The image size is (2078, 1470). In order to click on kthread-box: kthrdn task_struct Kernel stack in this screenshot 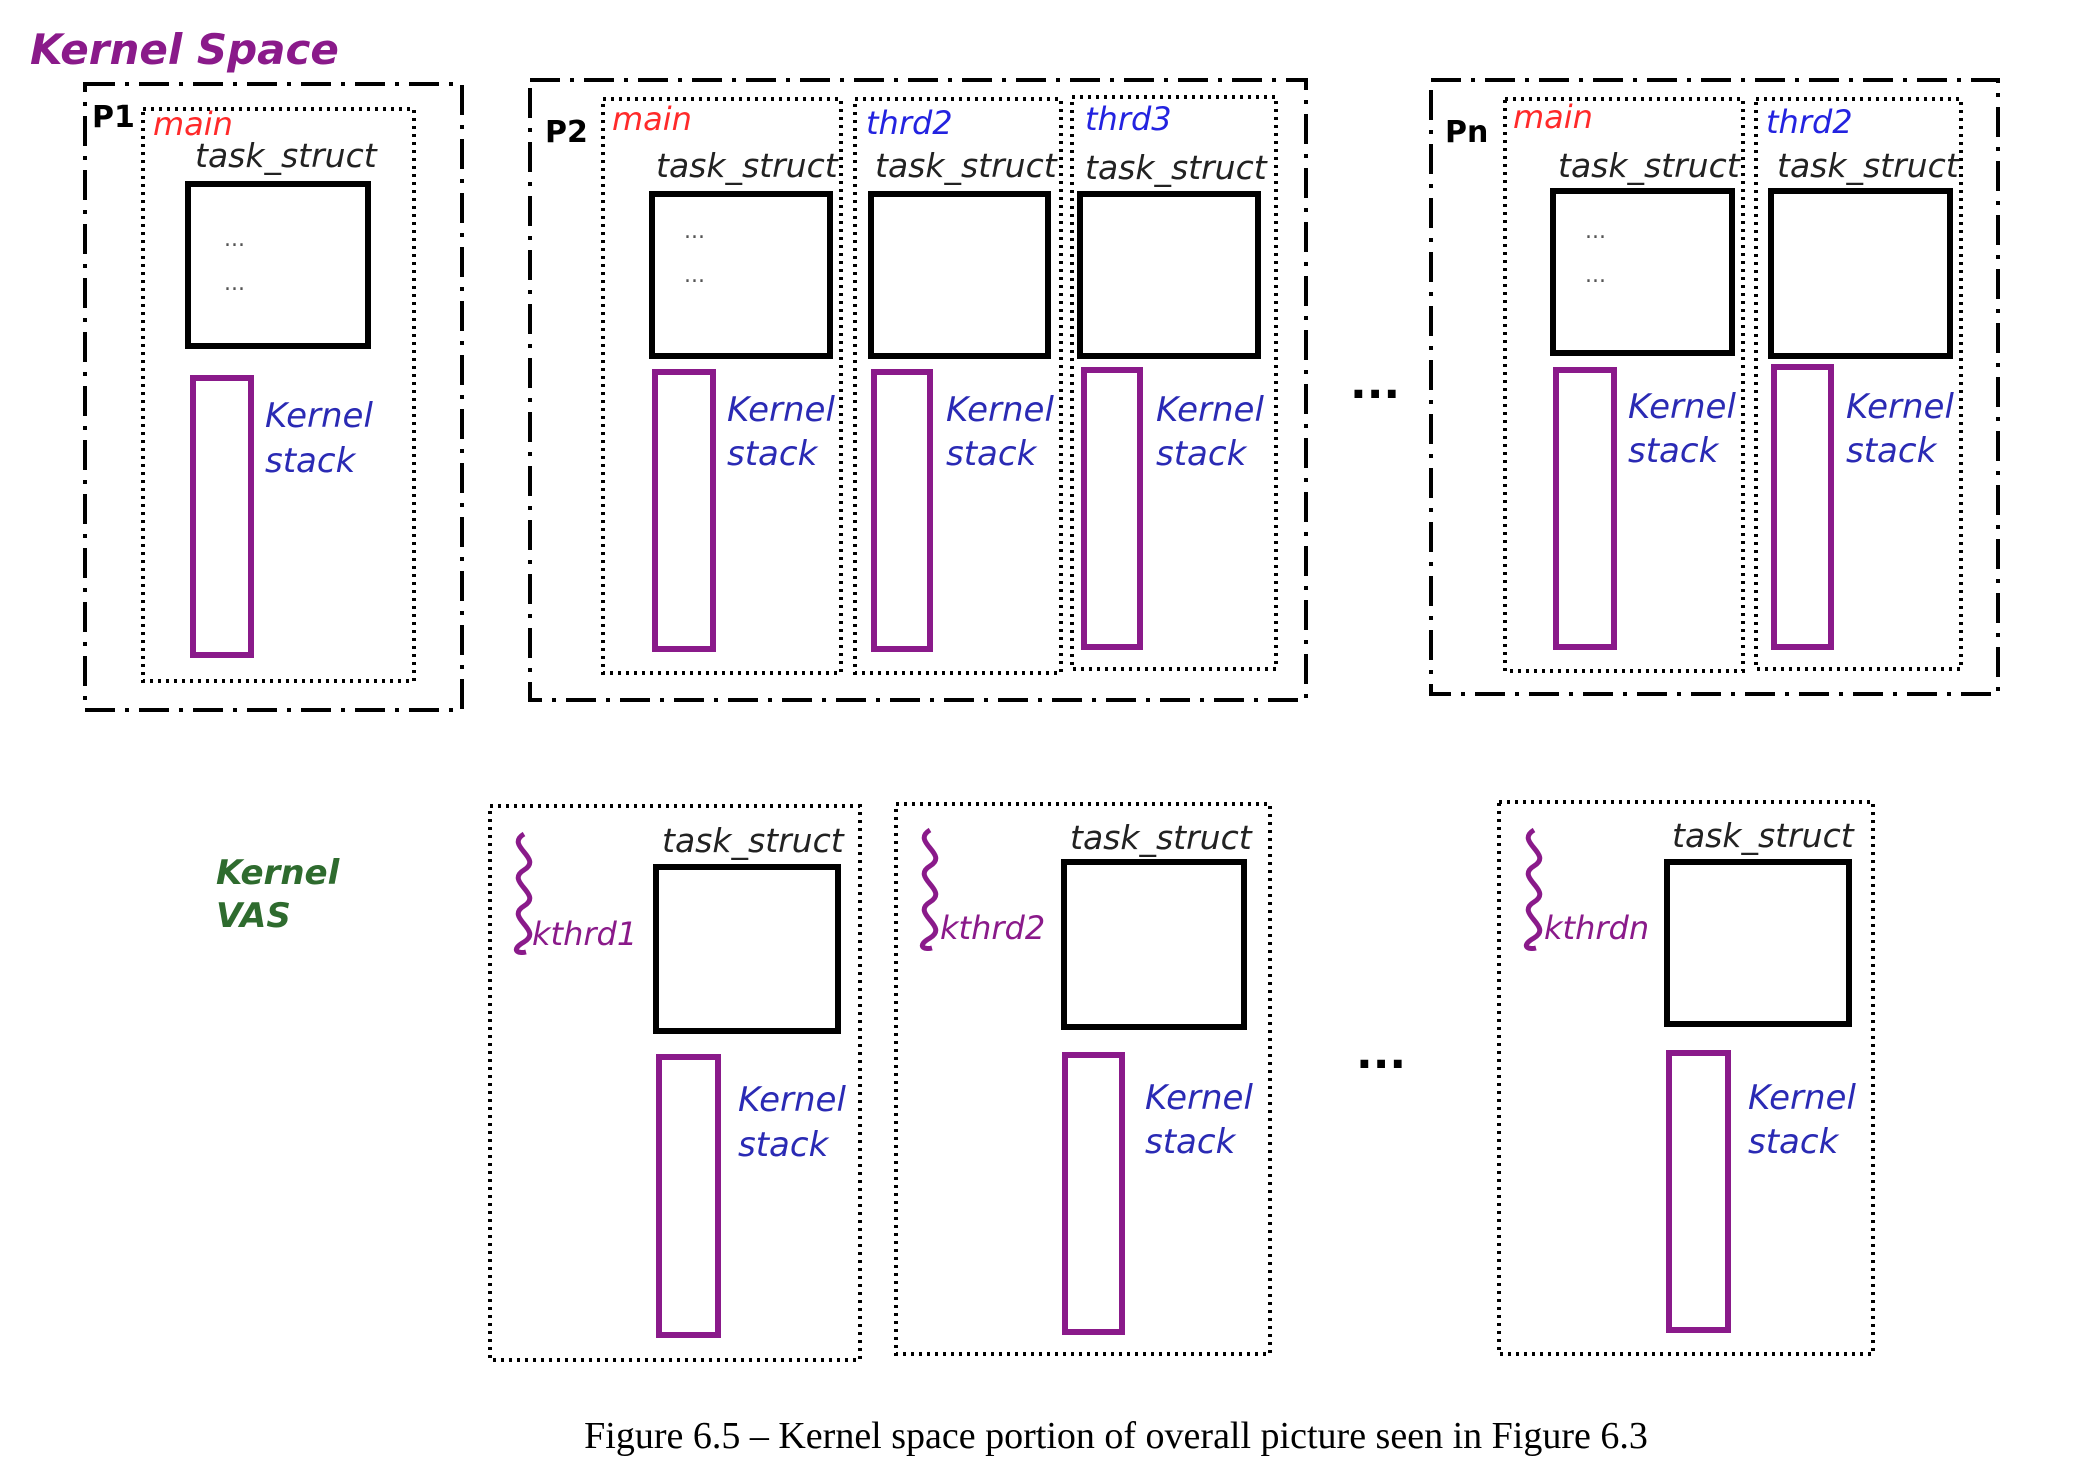, I will do `click(1686, 1078)`.